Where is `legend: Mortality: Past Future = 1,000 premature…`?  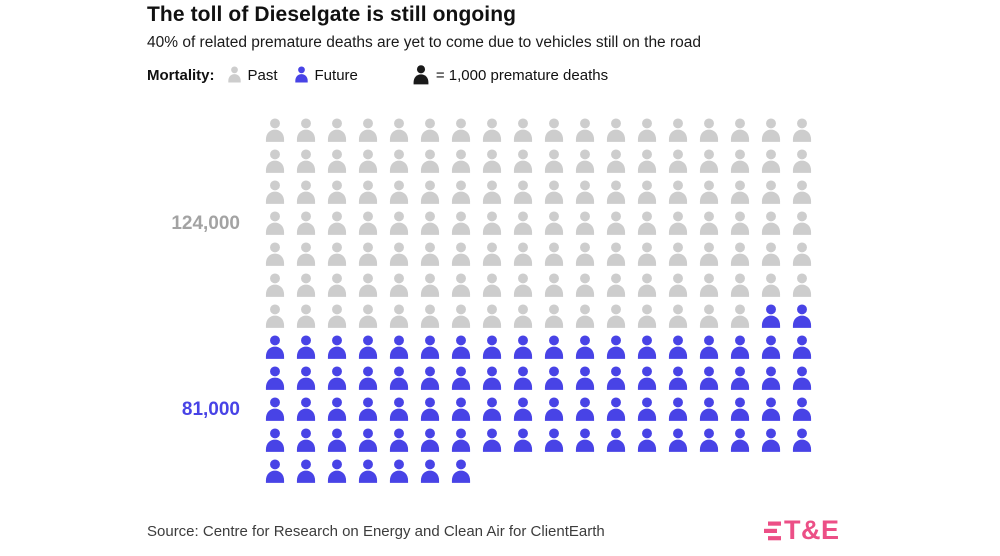 legend: Mortality: Past Future = 1,000 premature… is located at coordinates (385, 75).